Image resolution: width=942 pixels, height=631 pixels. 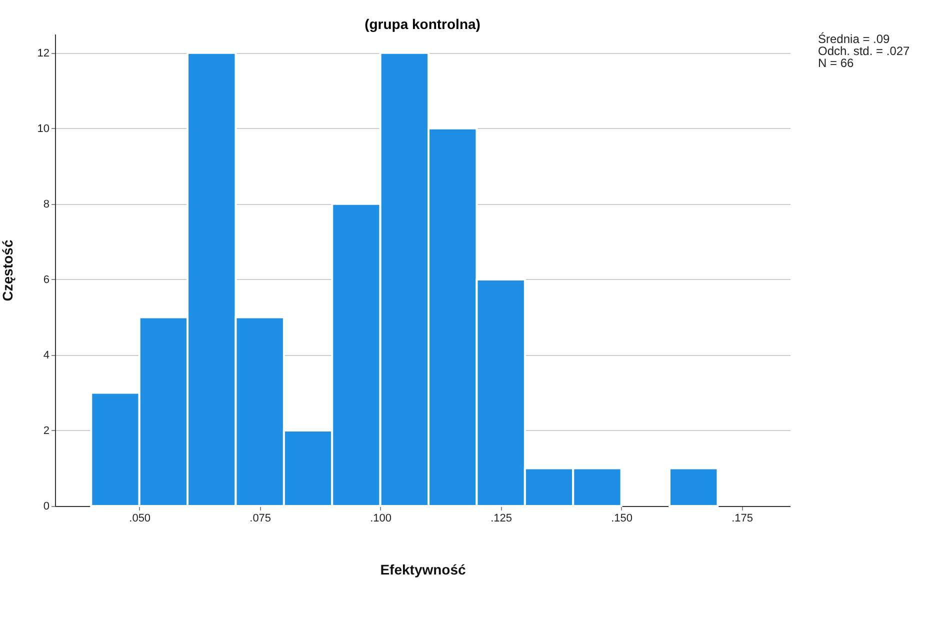 What do you see at coordinates (422, 24) in the screenshot?
I see `chart-title: (grupa kontrolna)` at bounding box center [422, 24].